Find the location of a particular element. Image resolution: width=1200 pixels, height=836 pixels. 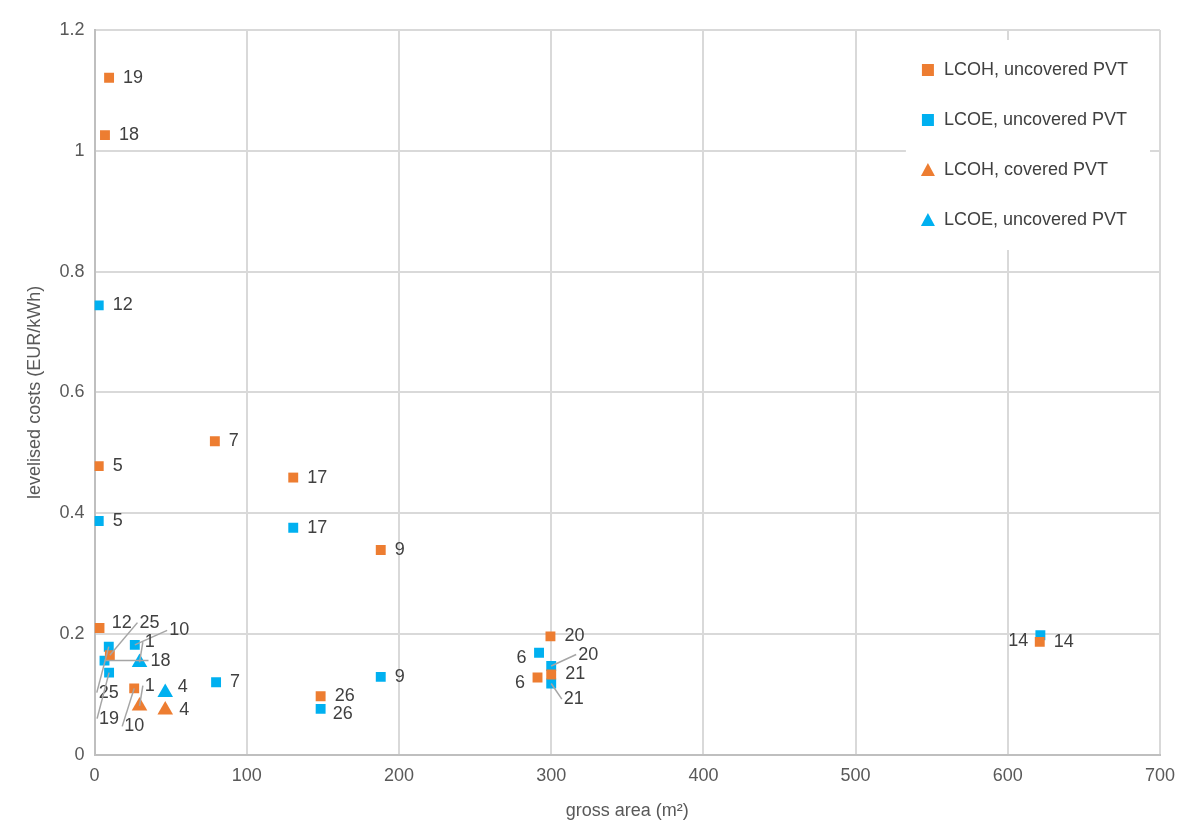

x-tick-label: 400 is located at coordinates (703, 774).